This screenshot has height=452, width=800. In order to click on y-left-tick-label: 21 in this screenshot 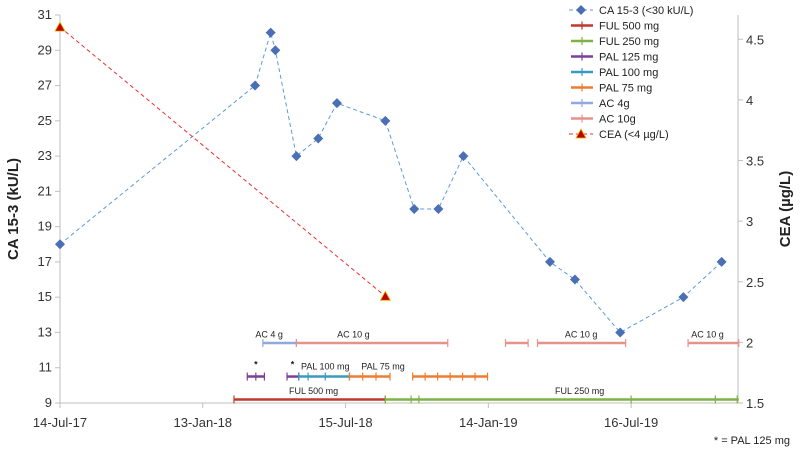, I will do `click(45, 190)`.